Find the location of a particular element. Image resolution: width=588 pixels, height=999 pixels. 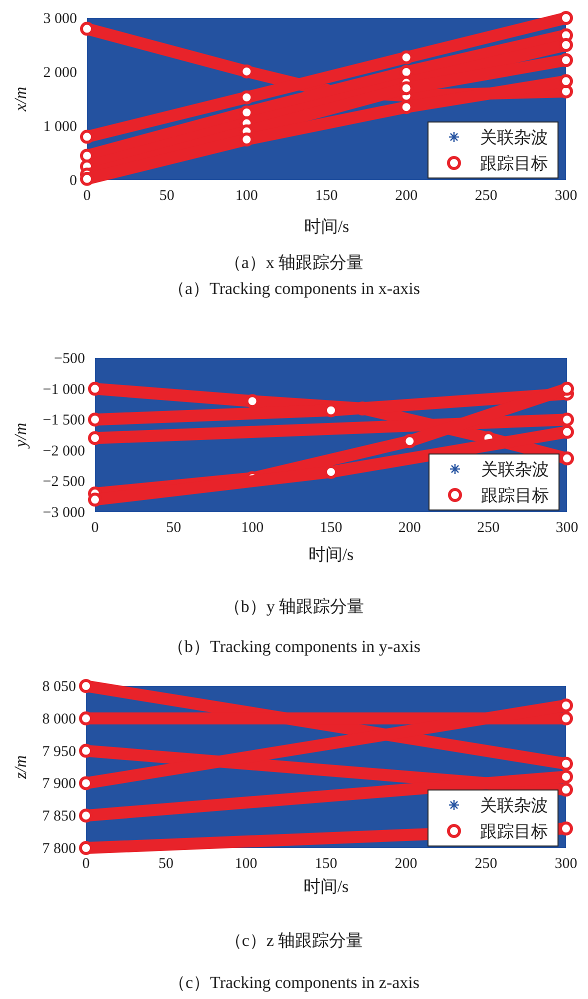

text: （a）Tracking components in x-axis is located at coordinates (294, 288).